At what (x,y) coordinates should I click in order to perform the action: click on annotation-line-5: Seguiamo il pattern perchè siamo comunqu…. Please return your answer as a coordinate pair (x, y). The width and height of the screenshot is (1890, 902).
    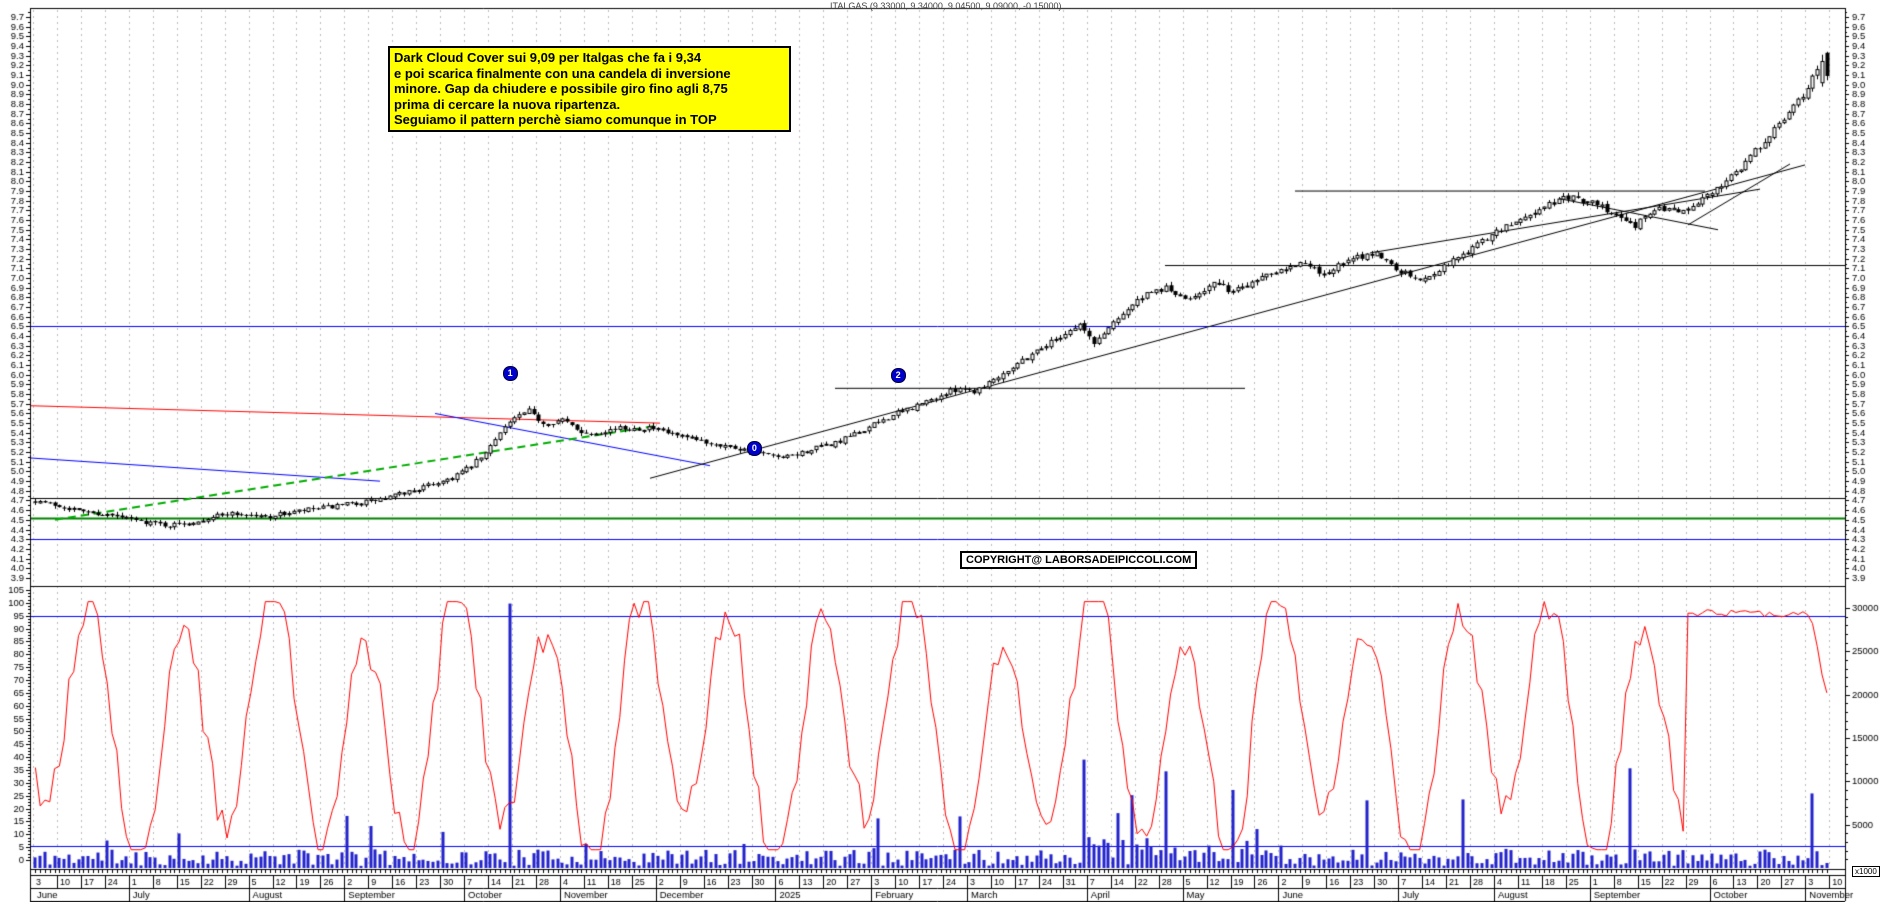
    Looking at the image, I should click on (555, 119).